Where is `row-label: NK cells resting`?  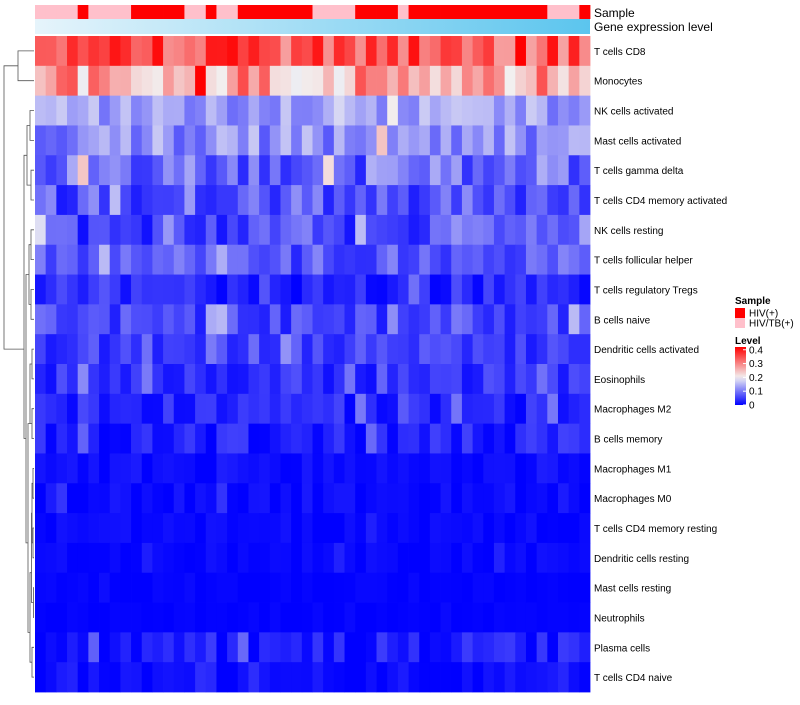 row-label: NK cells resting is located at coordinates (628, 231).